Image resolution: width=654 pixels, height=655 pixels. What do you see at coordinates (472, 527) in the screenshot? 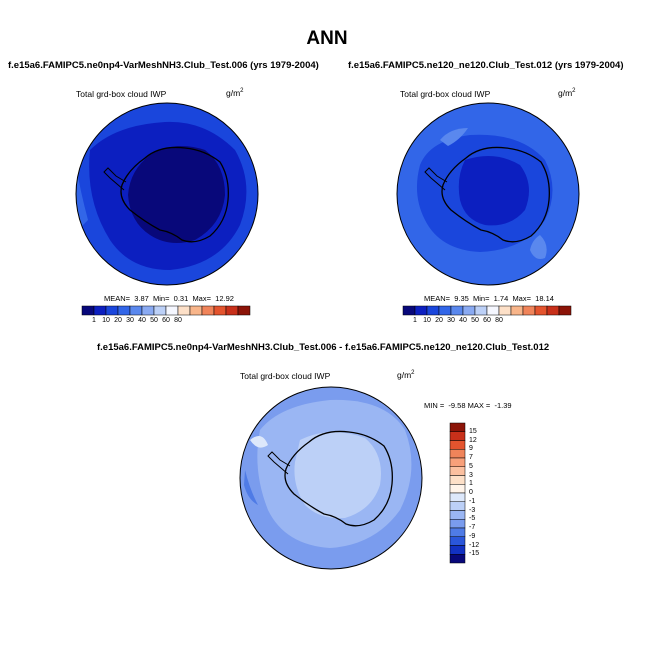
I see `colorbar-tick-label: -7` at bounding box center [472, 527].